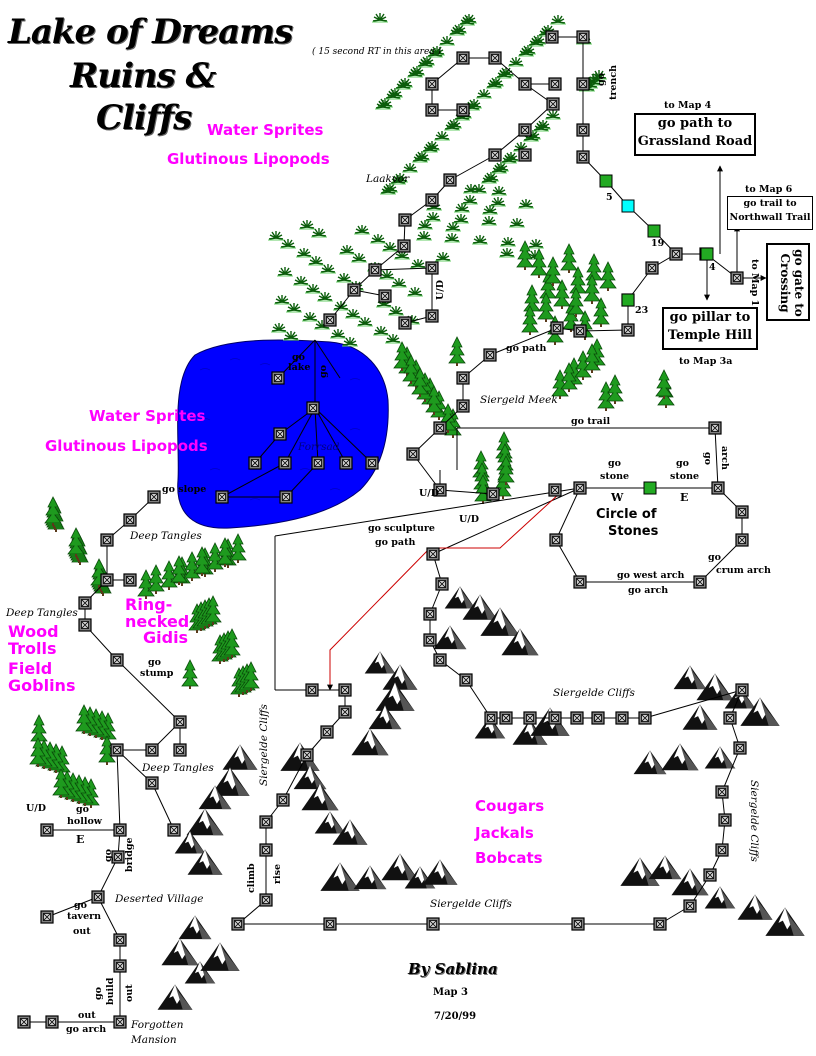 The height and width of the screenshot is (1056, 816). What do you see at coordinates (695, 134) in the screenshot?
I see `exit-map4: go path to Grassland Road` at bounding box center [695, 134].